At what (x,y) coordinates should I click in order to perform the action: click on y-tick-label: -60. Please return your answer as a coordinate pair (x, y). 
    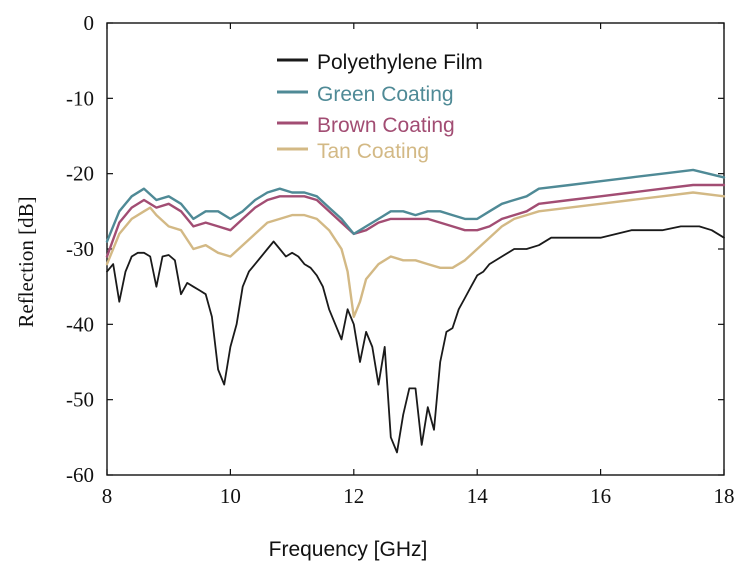
    Looking at the image, I should click on (80, 475).